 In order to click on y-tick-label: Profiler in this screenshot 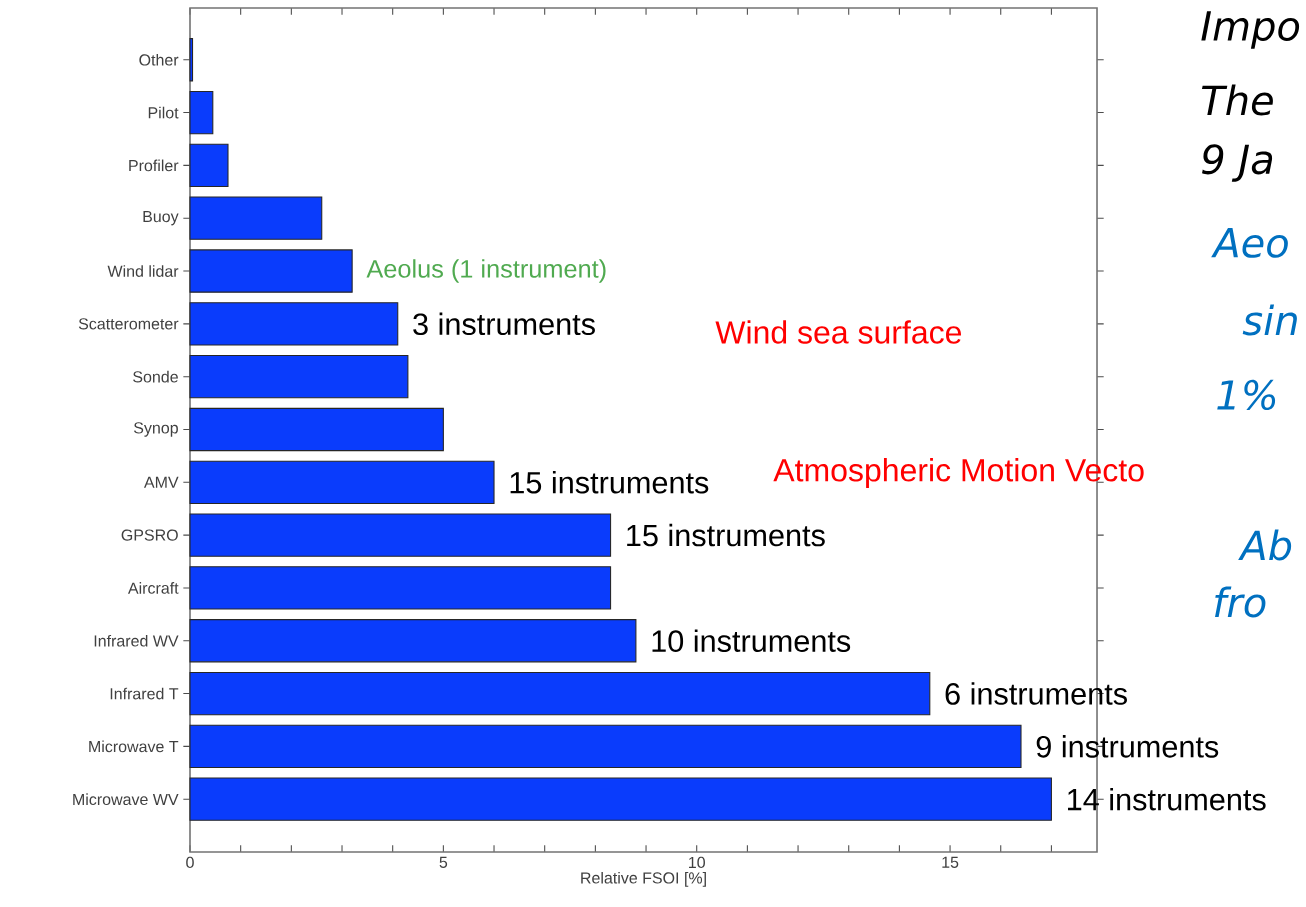, I will do `click(154, 165)`.